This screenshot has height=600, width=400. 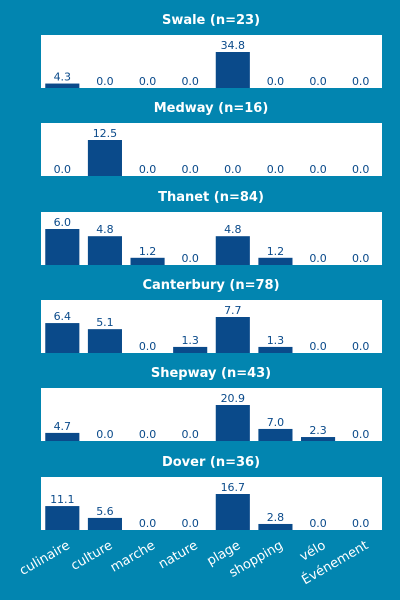 What do you see at coordinates (318, 430) in the screenshot?
I see `data-label: 2.3` at bounding box center [318, 430].